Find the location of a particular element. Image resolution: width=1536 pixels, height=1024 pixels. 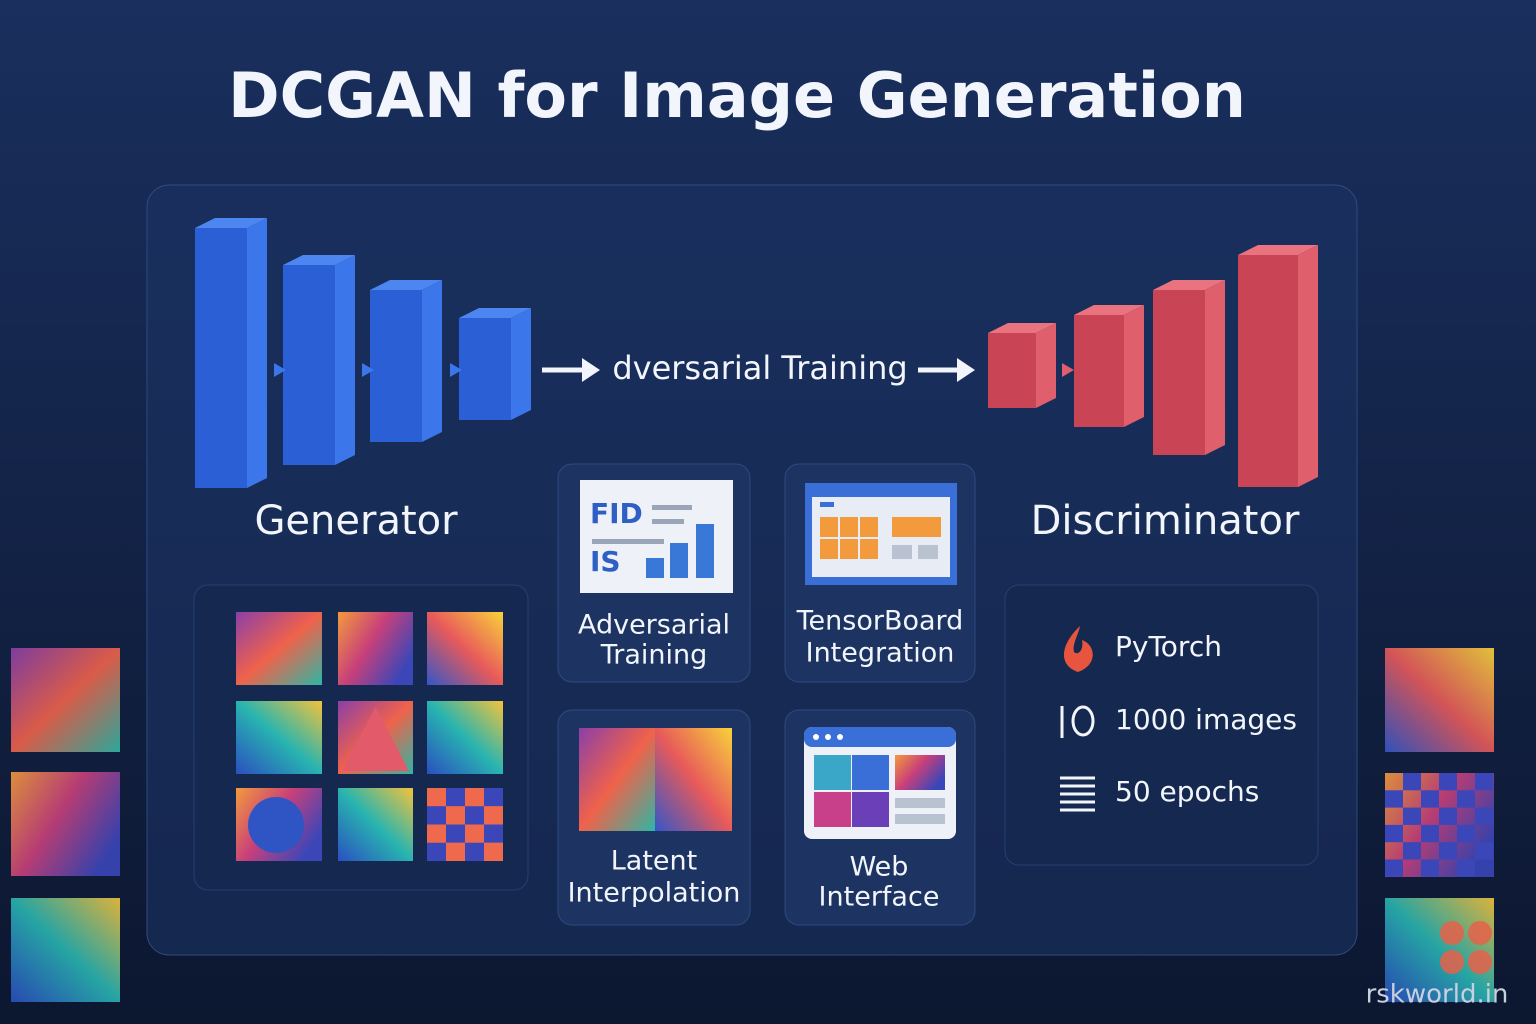

label: 1000 images is located at coordinates (1206, 719).